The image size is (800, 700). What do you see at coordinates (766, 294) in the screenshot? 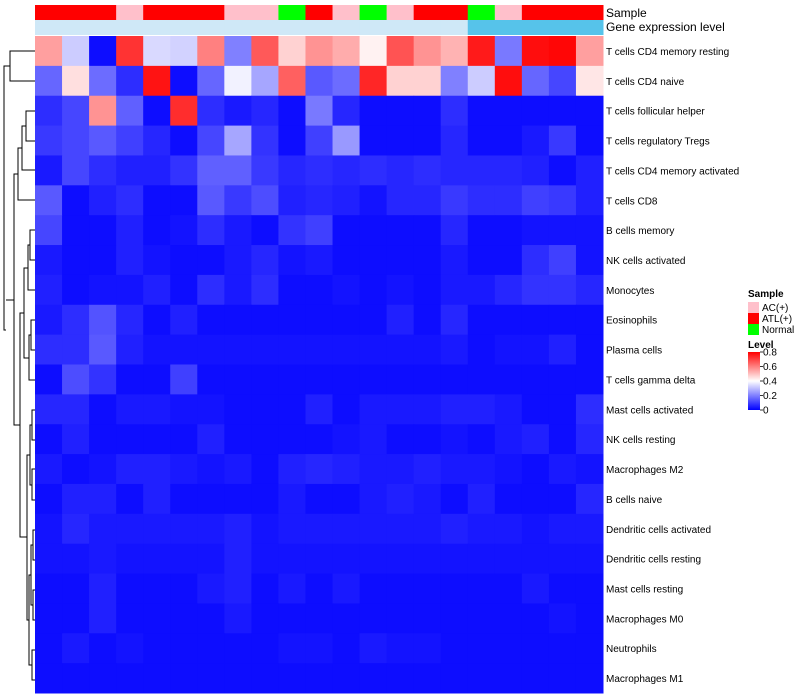
I see `sample-legend-title: Sample` at bounding box center [766, 294].